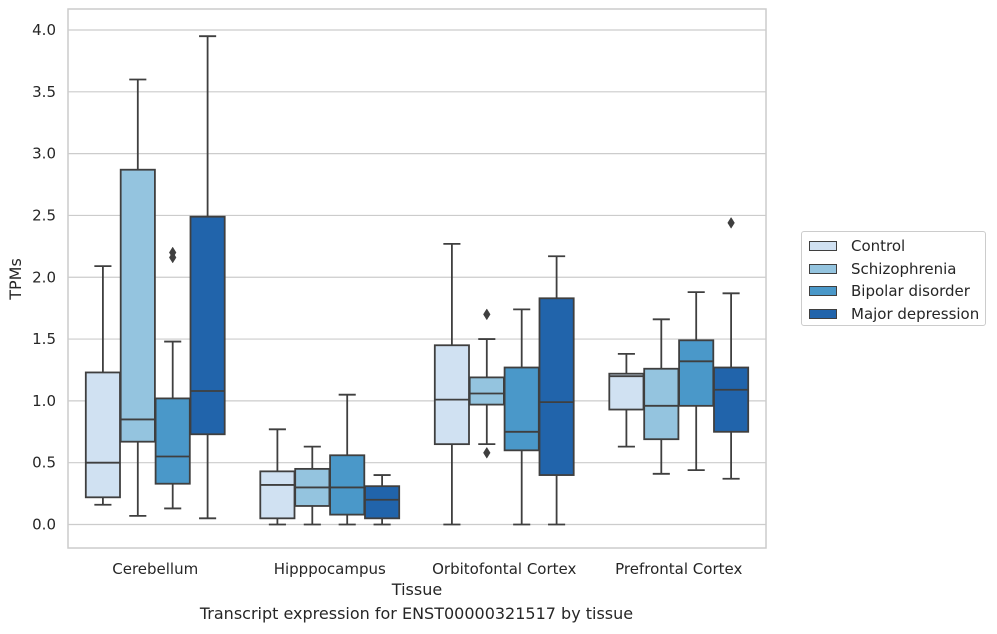 The image size is (997, 634). I want to click on y-tick-label: 4.0, so click(44, 30).